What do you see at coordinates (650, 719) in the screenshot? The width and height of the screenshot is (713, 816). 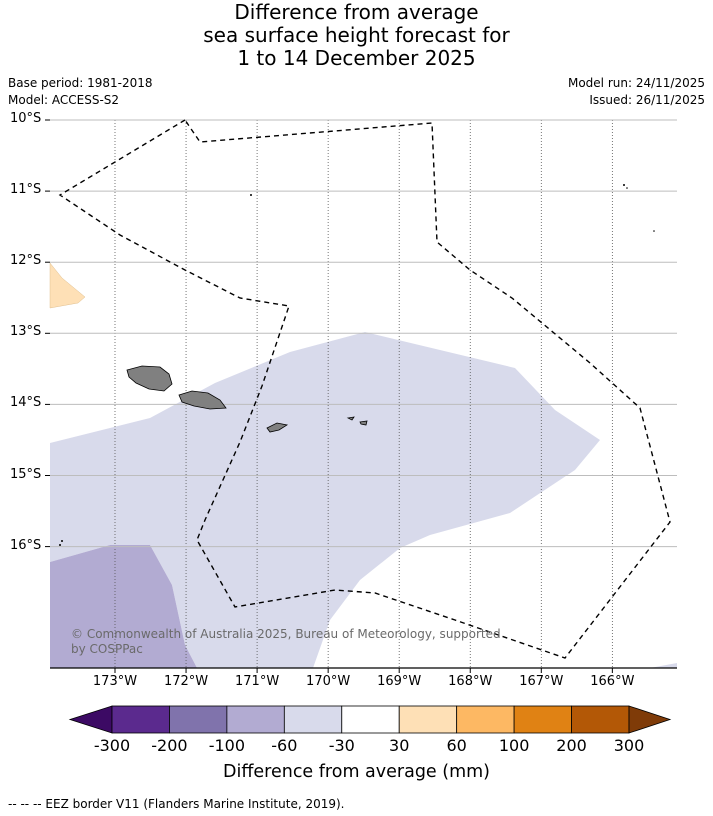 I see `colorbar-extend-high` at bounding box center [650, 719].